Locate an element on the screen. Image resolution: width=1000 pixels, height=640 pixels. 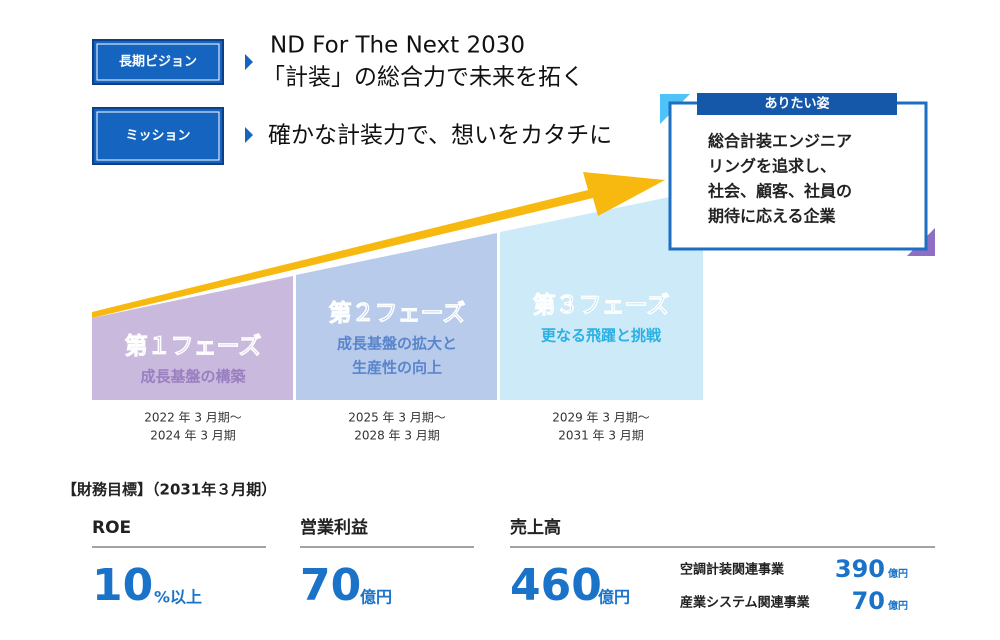
item-value: 70 is located at coordinates (330, 585).